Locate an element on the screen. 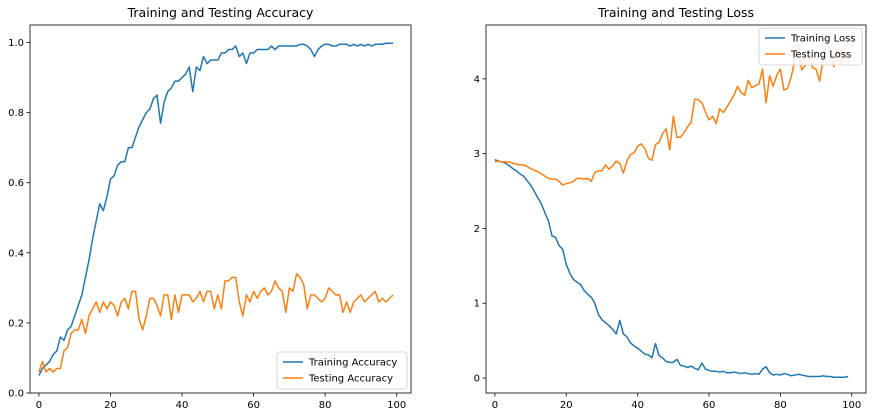  accuracy-x-tick-label: 60 is located at coordinates (253, 405).